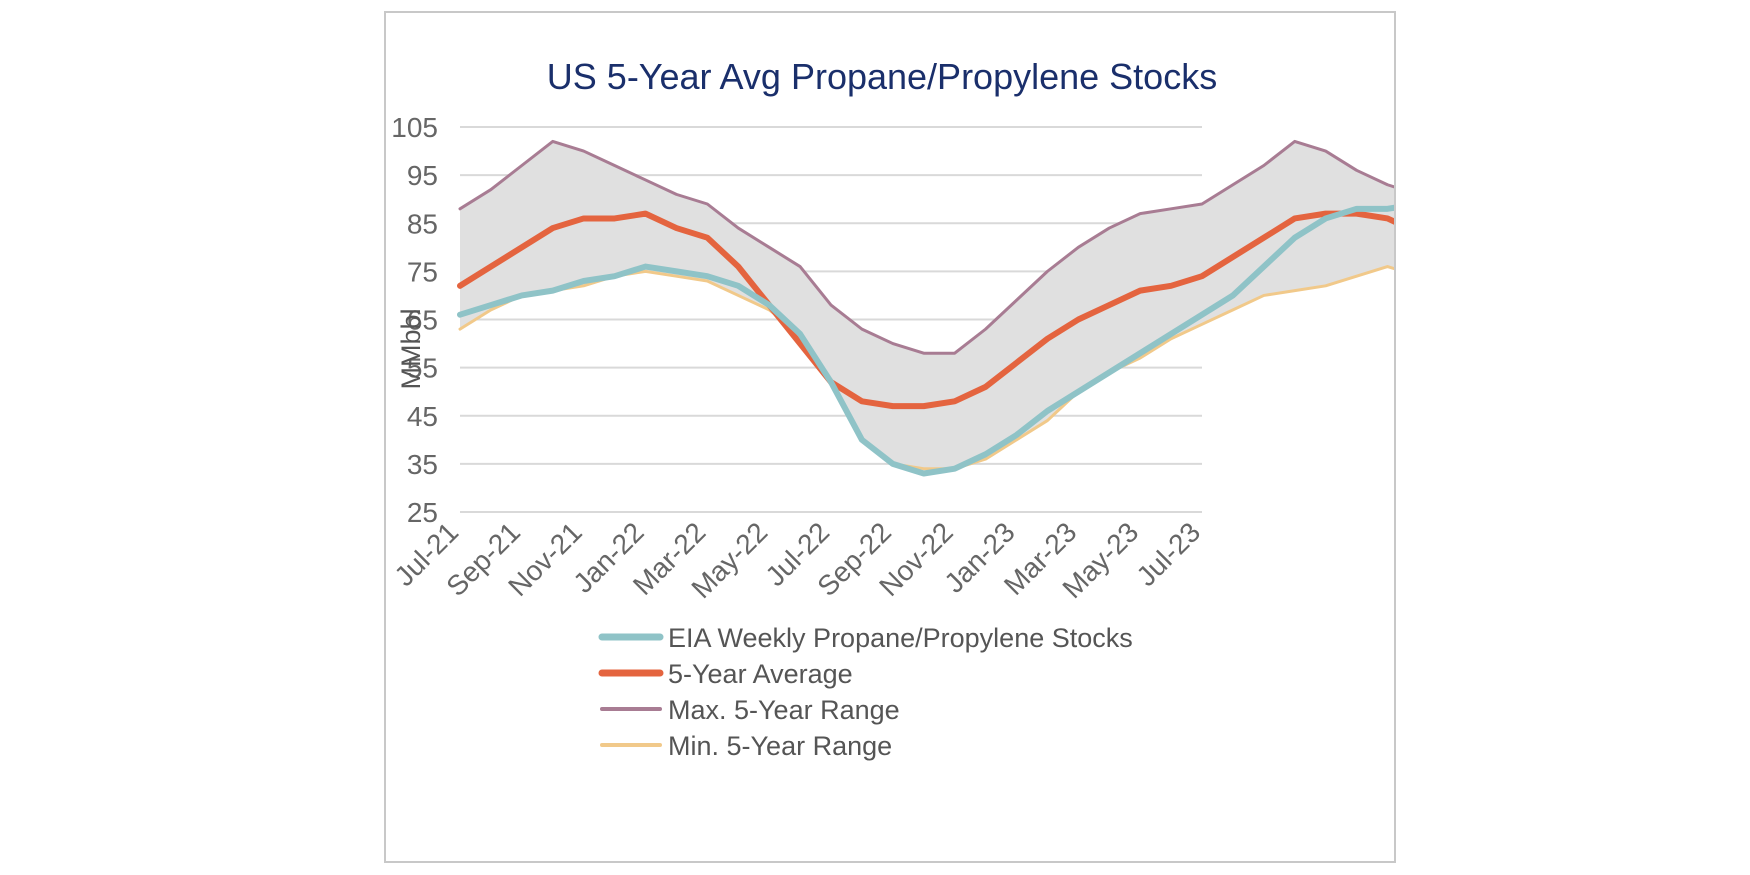  Describe the element at coordinates (422, 223) in the screenshot. I see `y-tick-label: 85` at that location.